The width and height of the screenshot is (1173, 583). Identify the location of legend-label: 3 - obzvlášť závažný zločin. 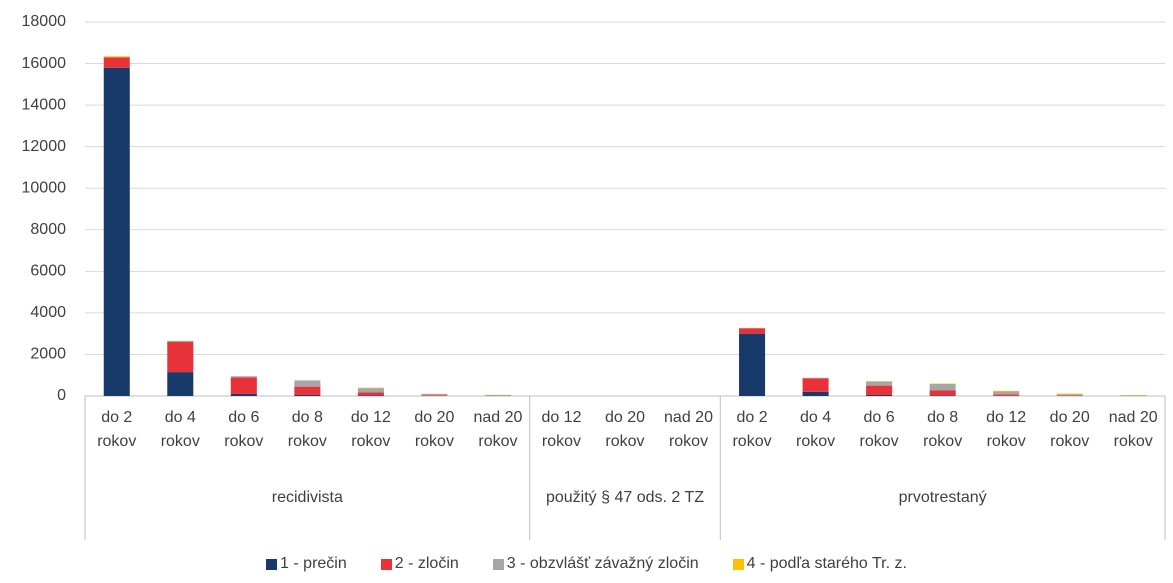
(602, 563).